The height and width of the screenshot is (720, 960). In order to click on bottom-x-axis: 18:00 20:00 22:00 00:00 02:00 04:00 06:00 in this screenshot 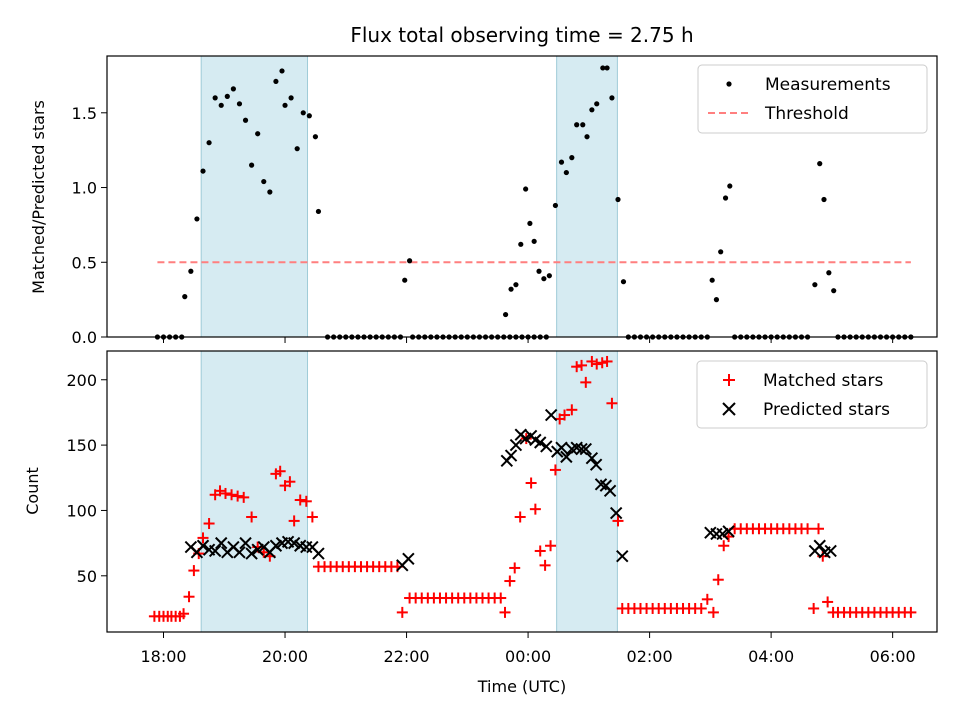, I will do `click(528, 649)`.